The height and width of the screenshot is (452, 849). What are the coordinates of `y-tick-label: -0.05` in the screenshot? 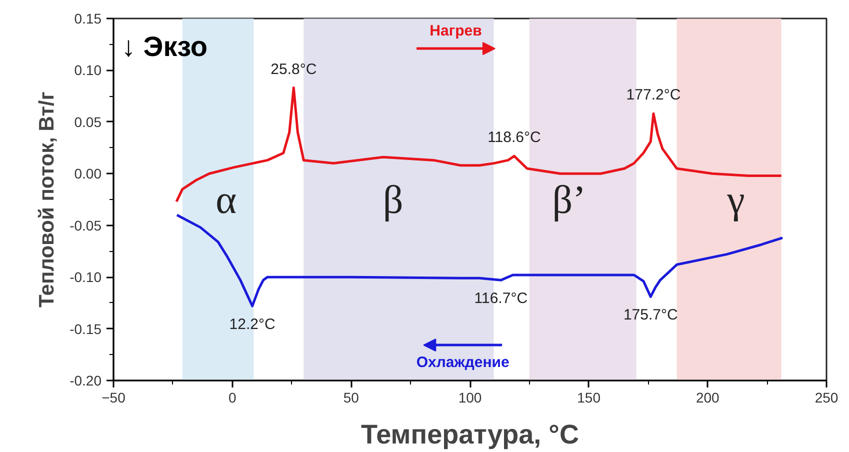 It's located at (86, 225).